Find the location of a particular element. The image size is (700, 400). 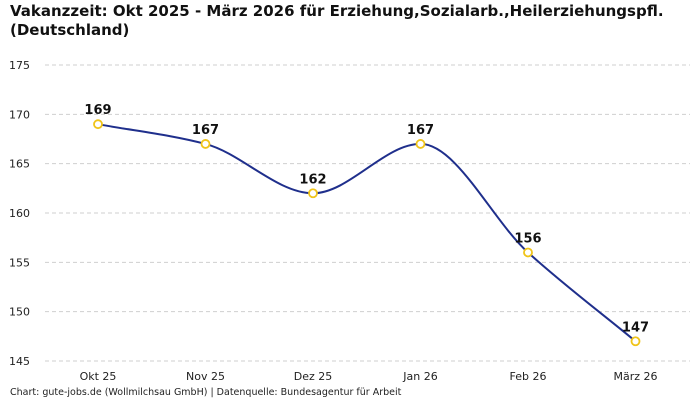

data-label: 156 is located at coordinates (527, 238).